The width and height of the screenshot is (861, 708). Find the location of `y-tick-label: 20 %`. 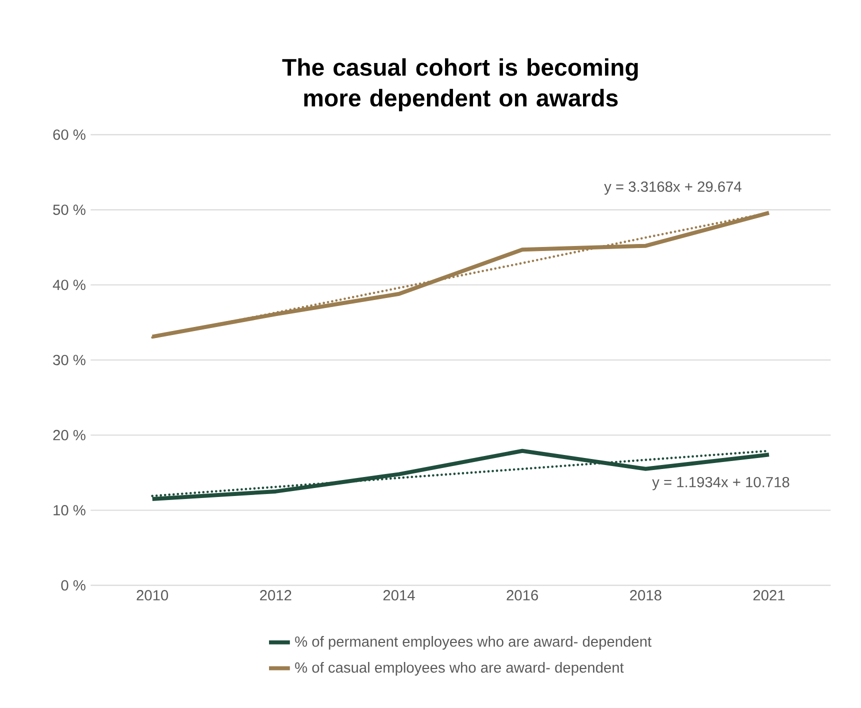

y-tick-label: 20 % is located at coordinates (69, 435).